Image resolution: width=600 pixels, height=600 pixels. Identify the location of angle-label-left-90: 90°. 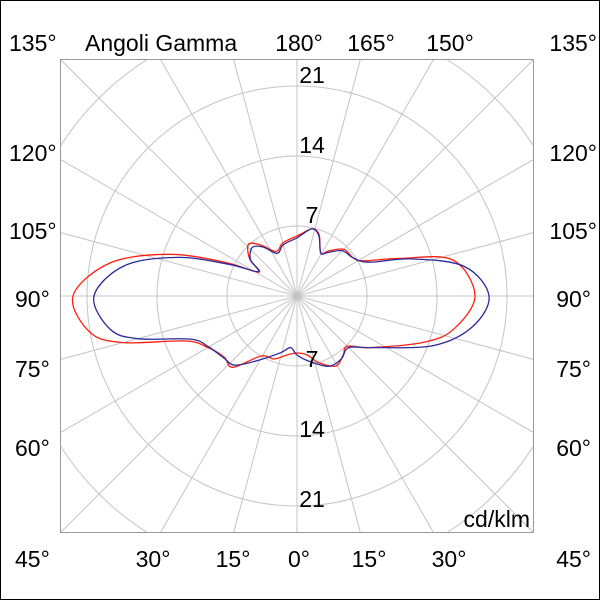
(32, 299).